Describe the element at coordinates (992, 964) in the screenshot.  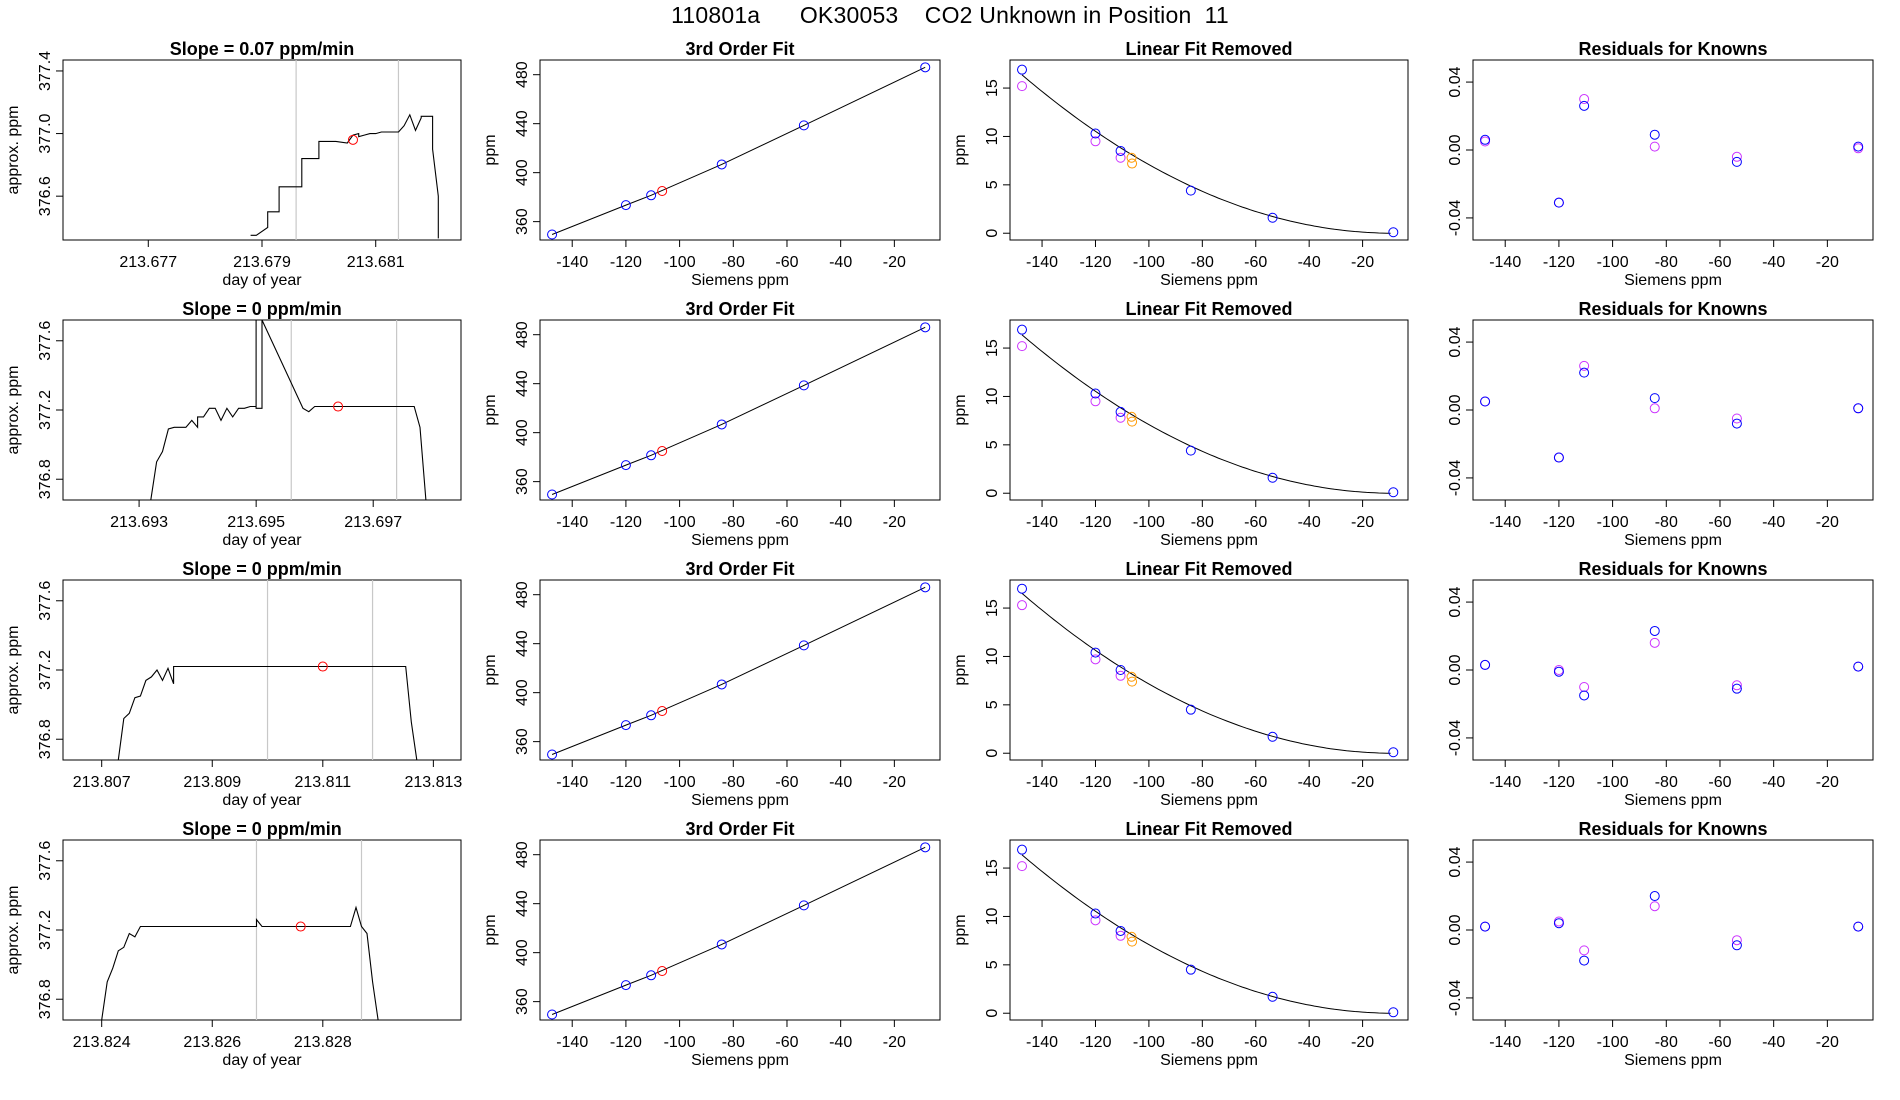
I see `y-tick-label: 5` at that location.